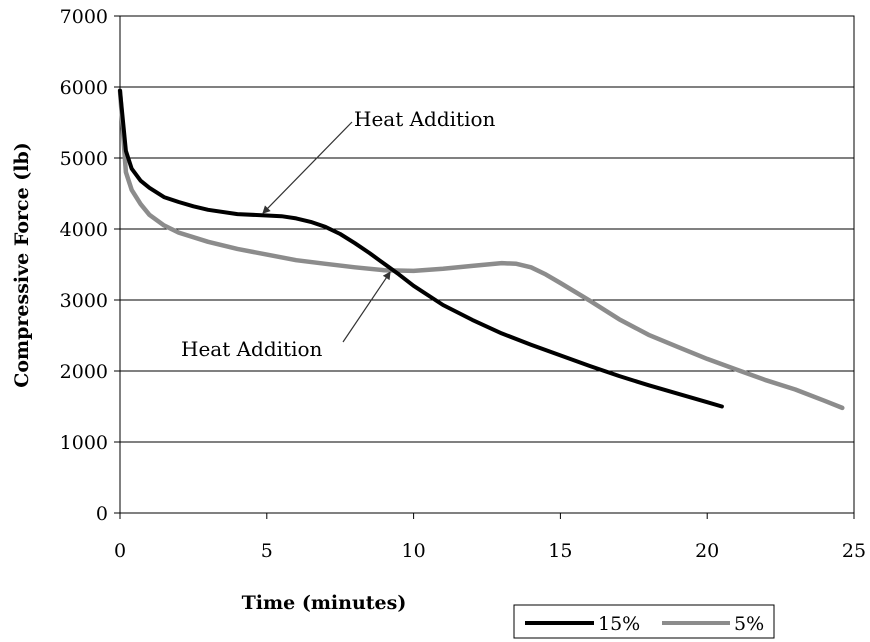  I want to click on x-axis-ticks: 0 5 10 15 20 25, so click(490, 537).